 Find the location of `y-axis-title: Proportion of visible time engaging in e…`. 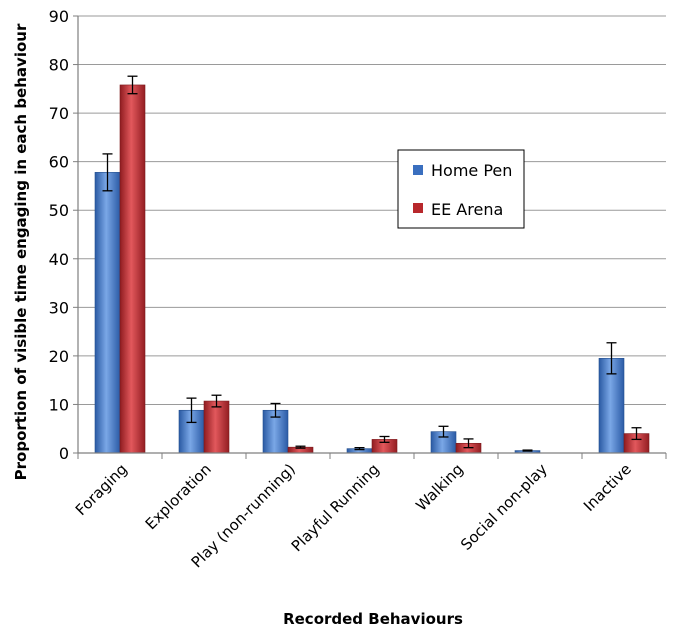

y-axis-title: Proportion of visible time engaging in e… is located at coordinates (21, 251).